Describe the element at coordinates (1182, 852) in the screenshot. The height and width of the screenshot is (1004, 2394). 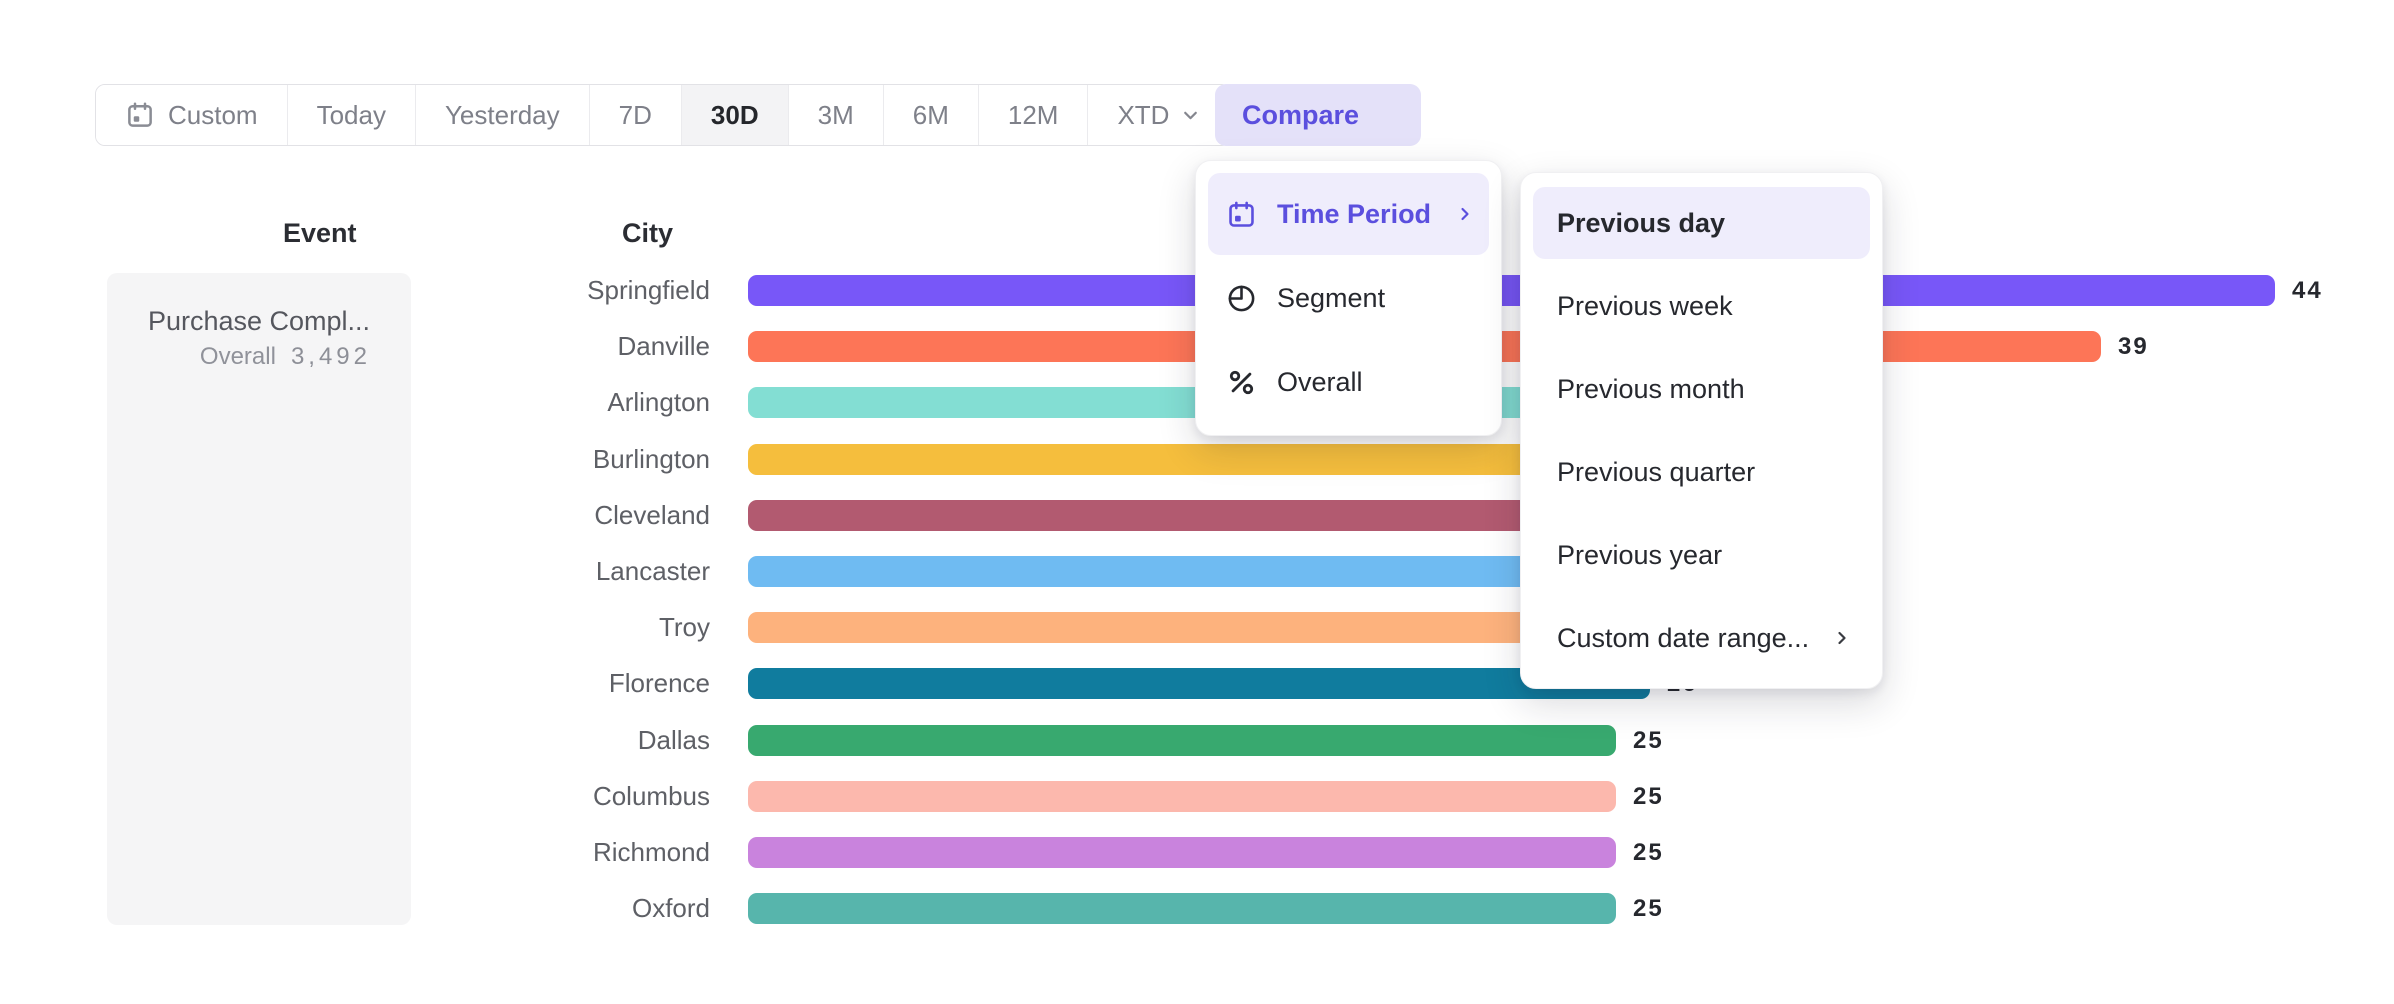
I see `bar-richmond` at that location.